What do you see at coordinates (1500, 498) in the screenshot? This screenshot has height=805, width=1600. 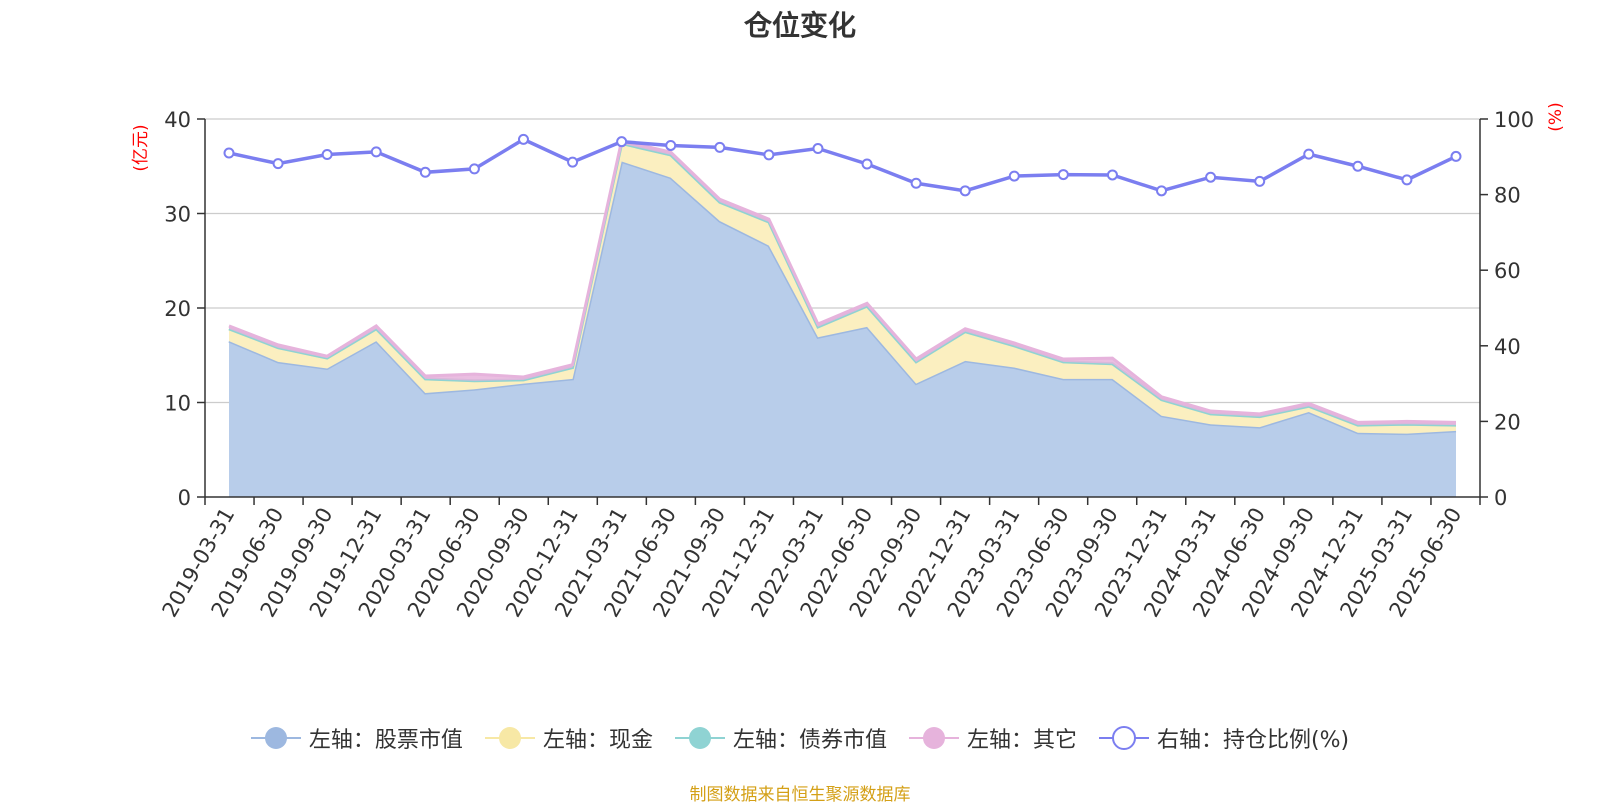 I see `right-tick-label: 0` at bounding box center [1500, 498].